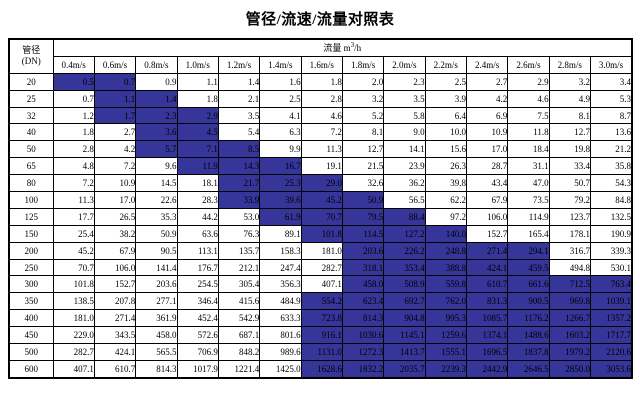 This screenshot has width=640, height=403. I want to click on flow-cell: 50.9, so click(156, 233).